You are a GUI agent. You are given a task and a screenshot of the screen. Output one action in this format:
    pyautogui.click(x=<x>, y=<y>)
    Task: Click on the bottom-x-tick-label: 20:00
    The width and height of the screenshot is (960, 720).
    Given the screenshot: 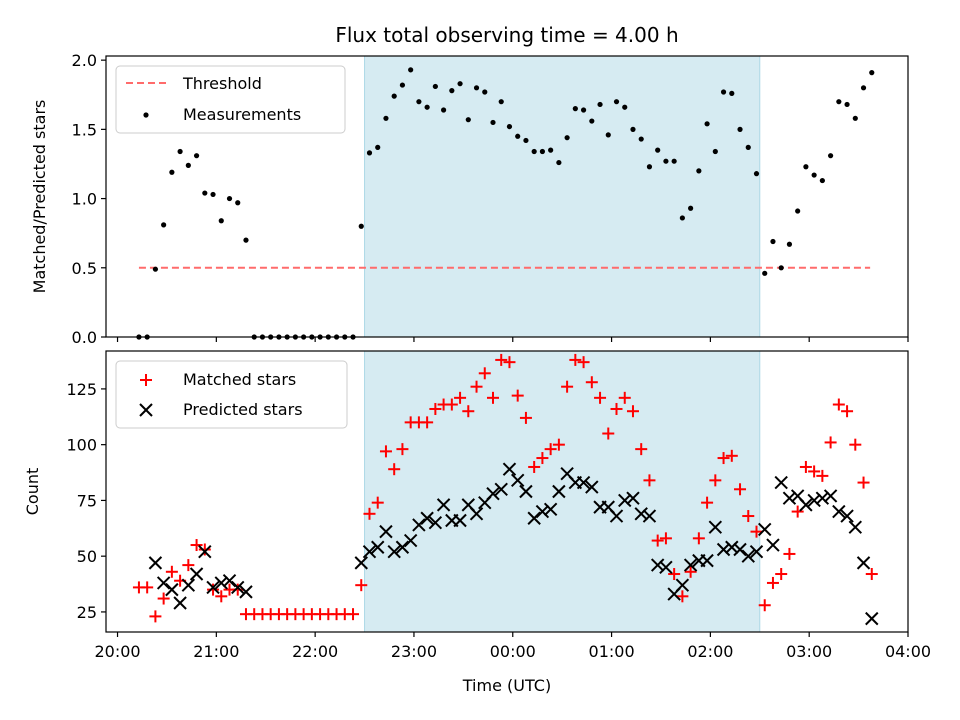 What is the action you would take?
    pyautogui.click(x=117, y=651)
    